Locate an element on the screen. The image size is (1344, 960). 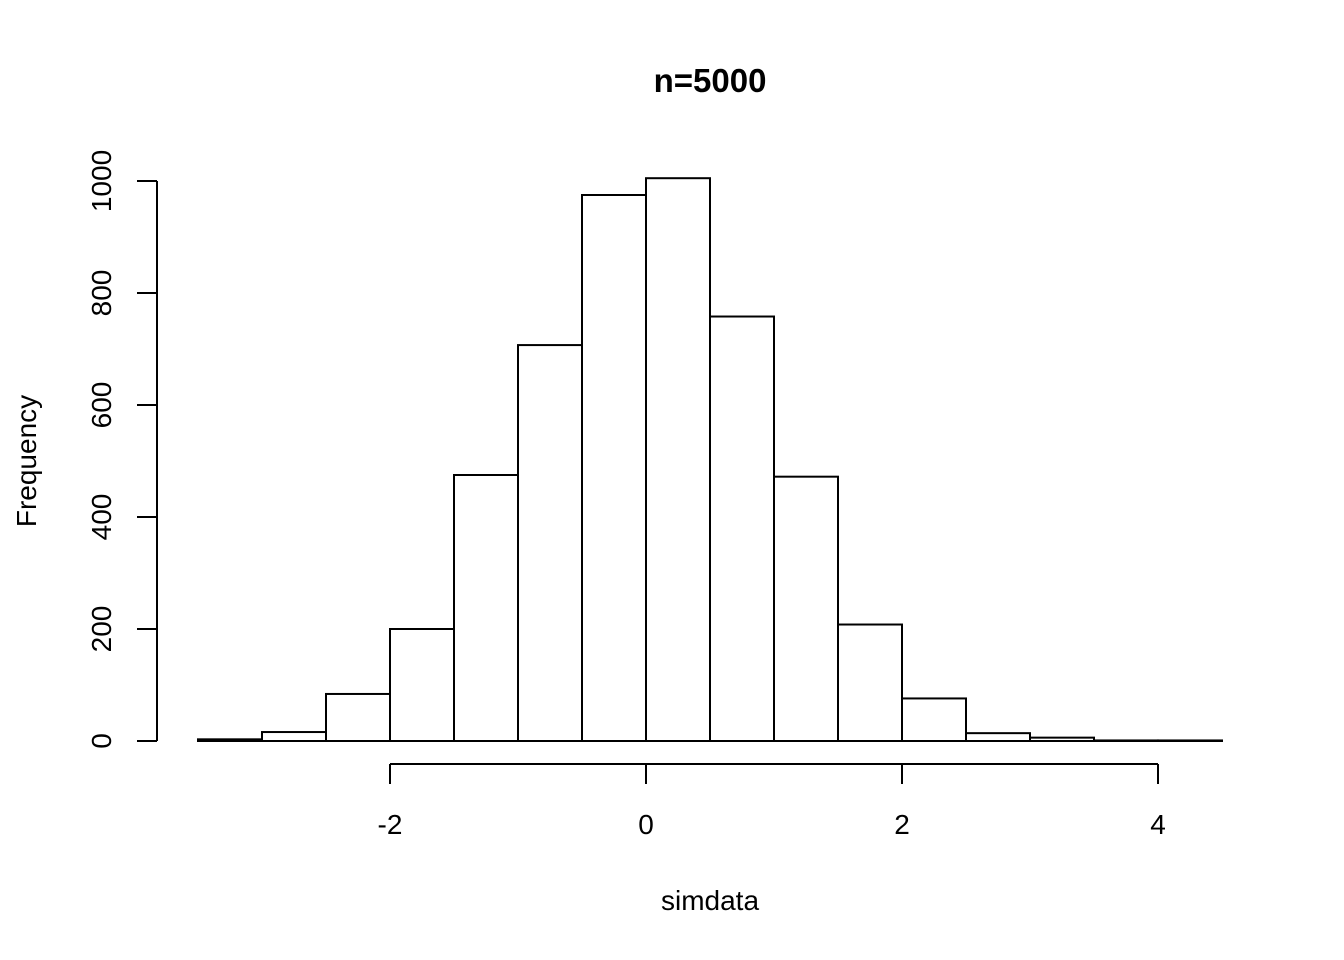
x-tick-label: 2 is located at coordinates (902, 824).